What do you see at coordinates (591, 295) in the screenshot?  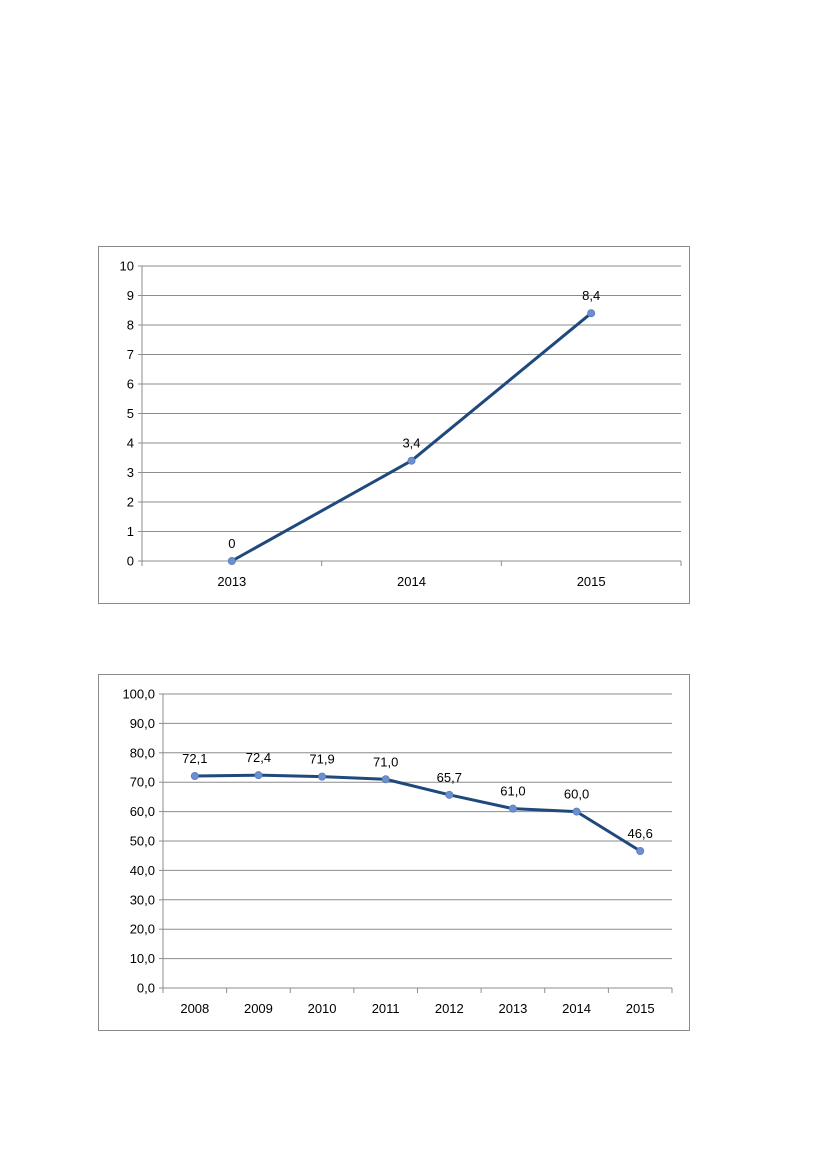 I see `data-label: 8,4` at bounding box center [591, 295].